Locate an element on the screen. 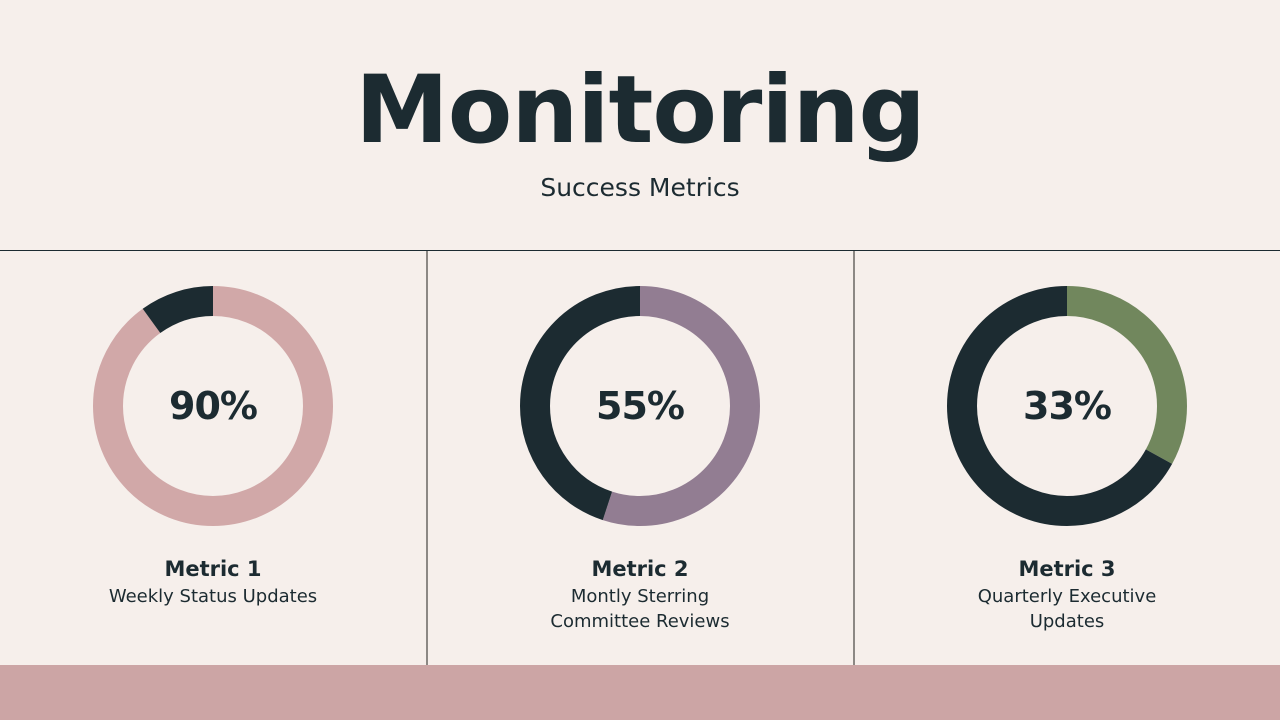 This screenshot has height=720, width=1280. footer-band is located at coordinates (640, 692).